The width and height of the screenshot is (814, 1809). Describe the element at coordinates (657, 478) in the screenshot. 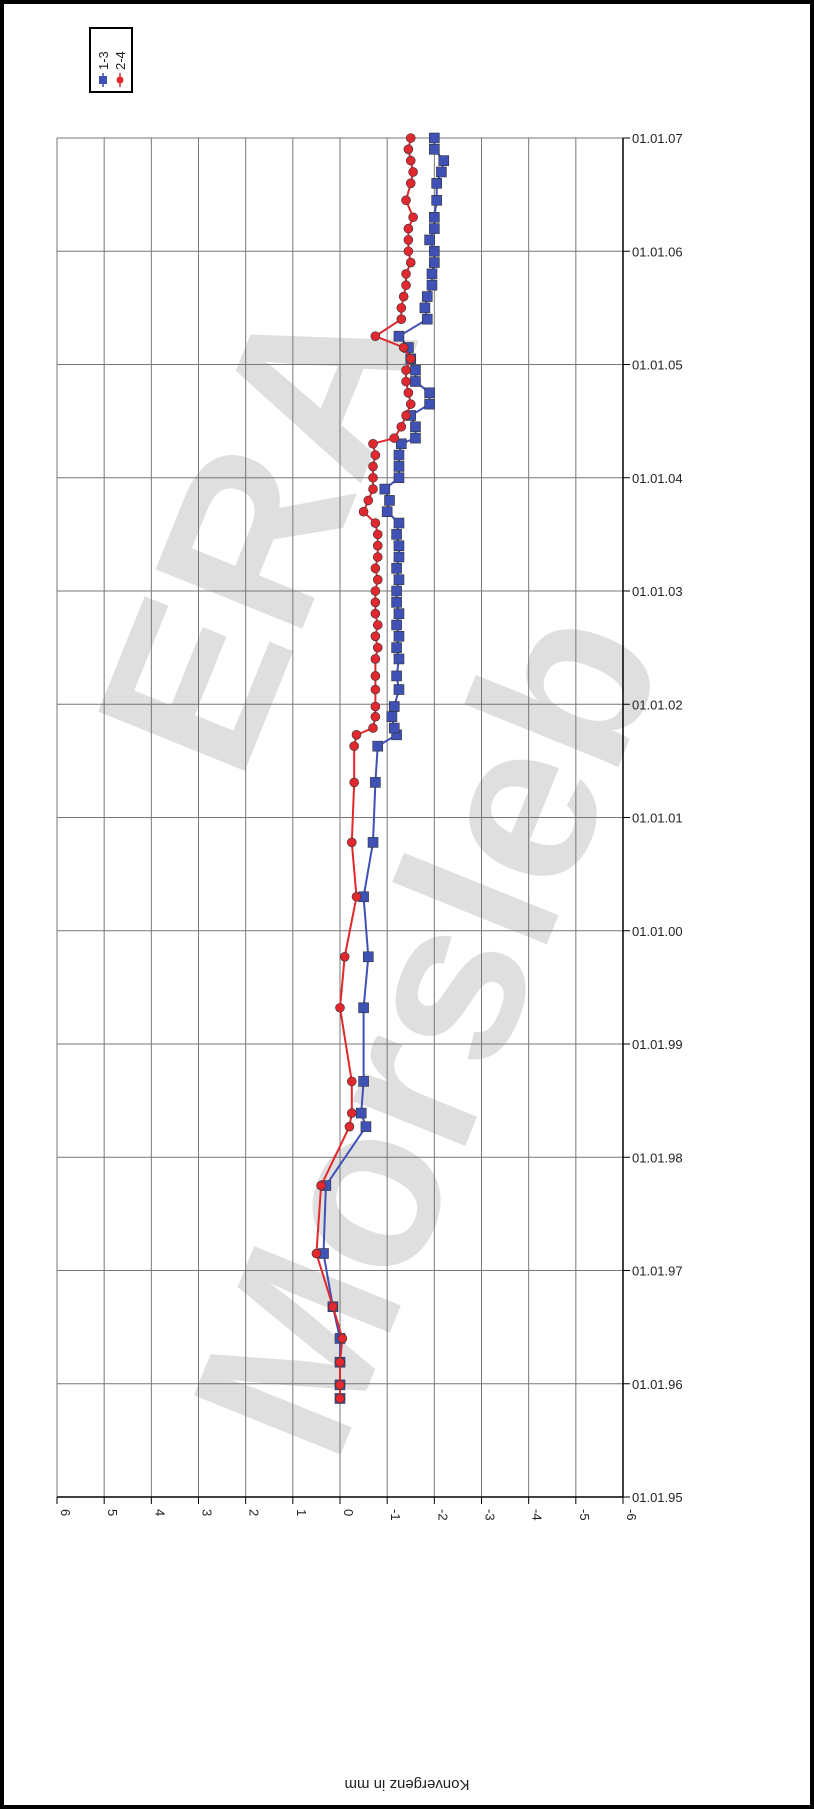

I see `date-tick-label: 01.01.04` at that location.